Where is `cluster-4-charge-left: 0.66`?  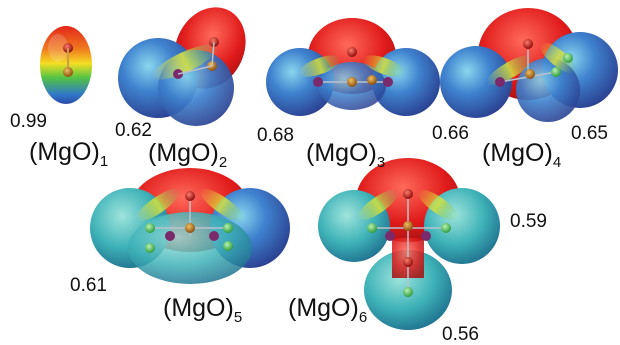
cluster-4-charge-left: 0.66 is located at coordinates (450, 133).